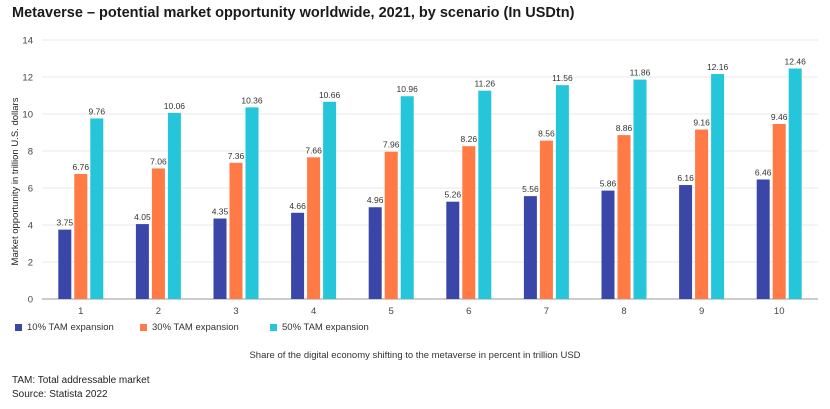 The image size is (830, 409). Describe the element at coordinates (273, 327) in the screenshot. I see `legend-swatch-50pct` at that location.